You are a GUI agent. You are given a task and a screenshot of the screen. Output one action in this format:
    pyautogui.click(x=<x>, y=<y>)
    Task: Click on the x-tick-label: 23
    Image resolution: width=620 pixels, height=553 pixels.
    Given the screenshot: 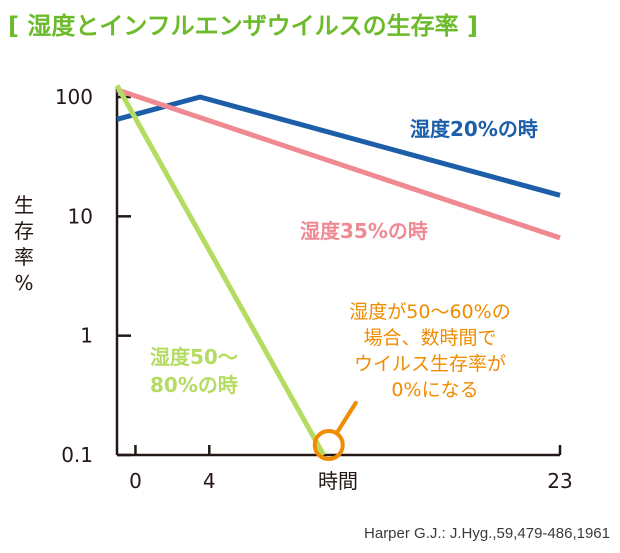 What is the action you would take?
    pyautogui.click(x=559, y=481)
    